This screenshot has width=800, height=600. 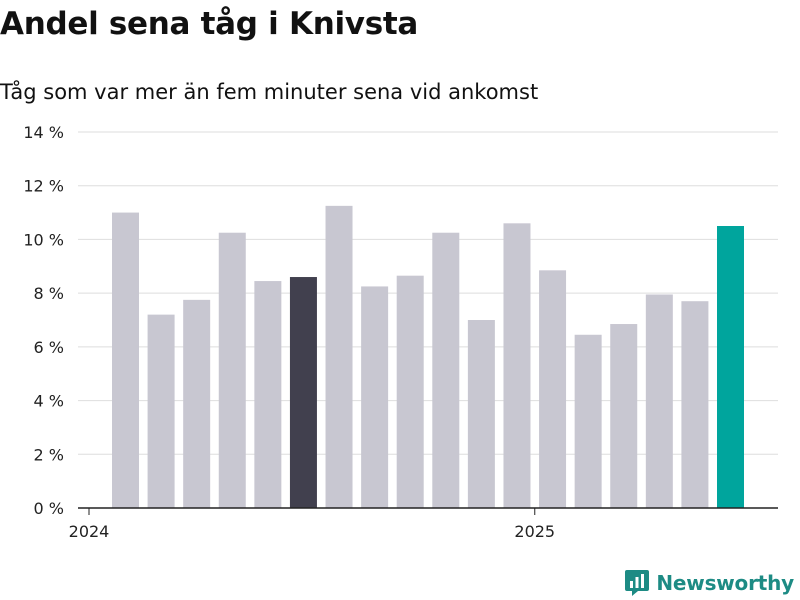 I want to click on x-tick-label: 2025, so click(x=534, y=531).